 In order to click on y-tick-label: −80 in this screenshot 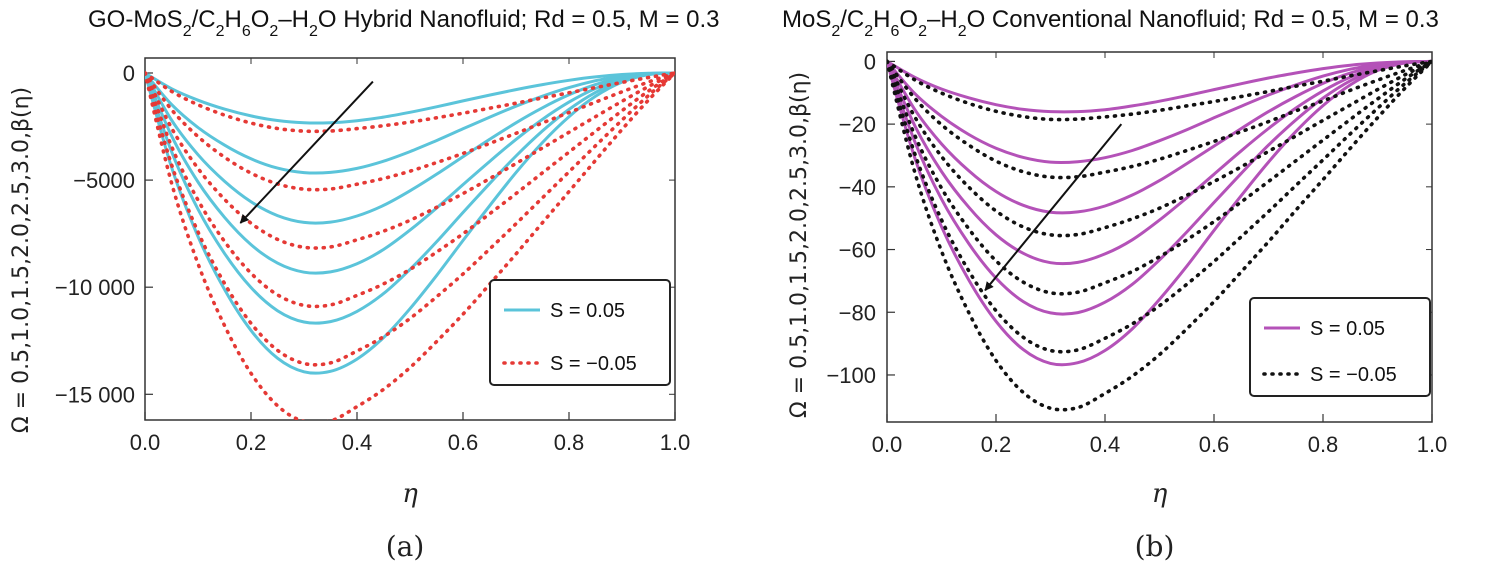, I will do `click(857, 312)`.